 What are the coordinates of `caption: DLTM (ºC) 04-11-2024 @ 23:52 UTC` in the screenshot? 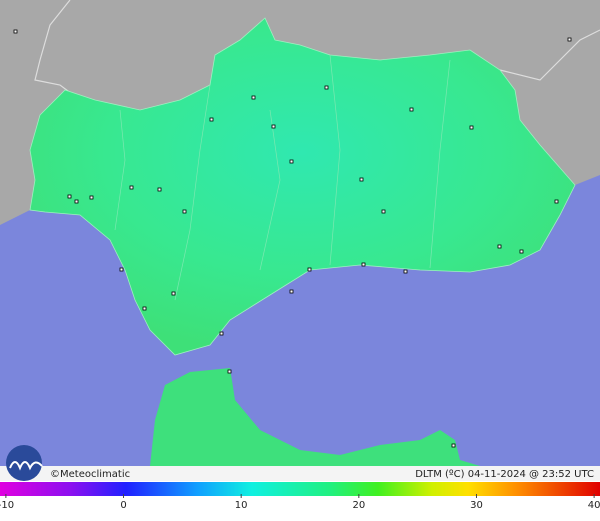 It's located at (504, 474).